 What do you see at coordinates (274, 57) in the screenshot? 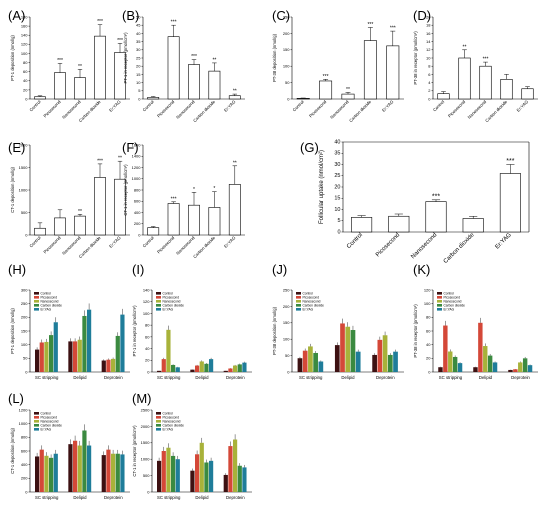
I see `y-axis-label: PT-38 deposition (nmol/g)` at bounding box center [274, 57].